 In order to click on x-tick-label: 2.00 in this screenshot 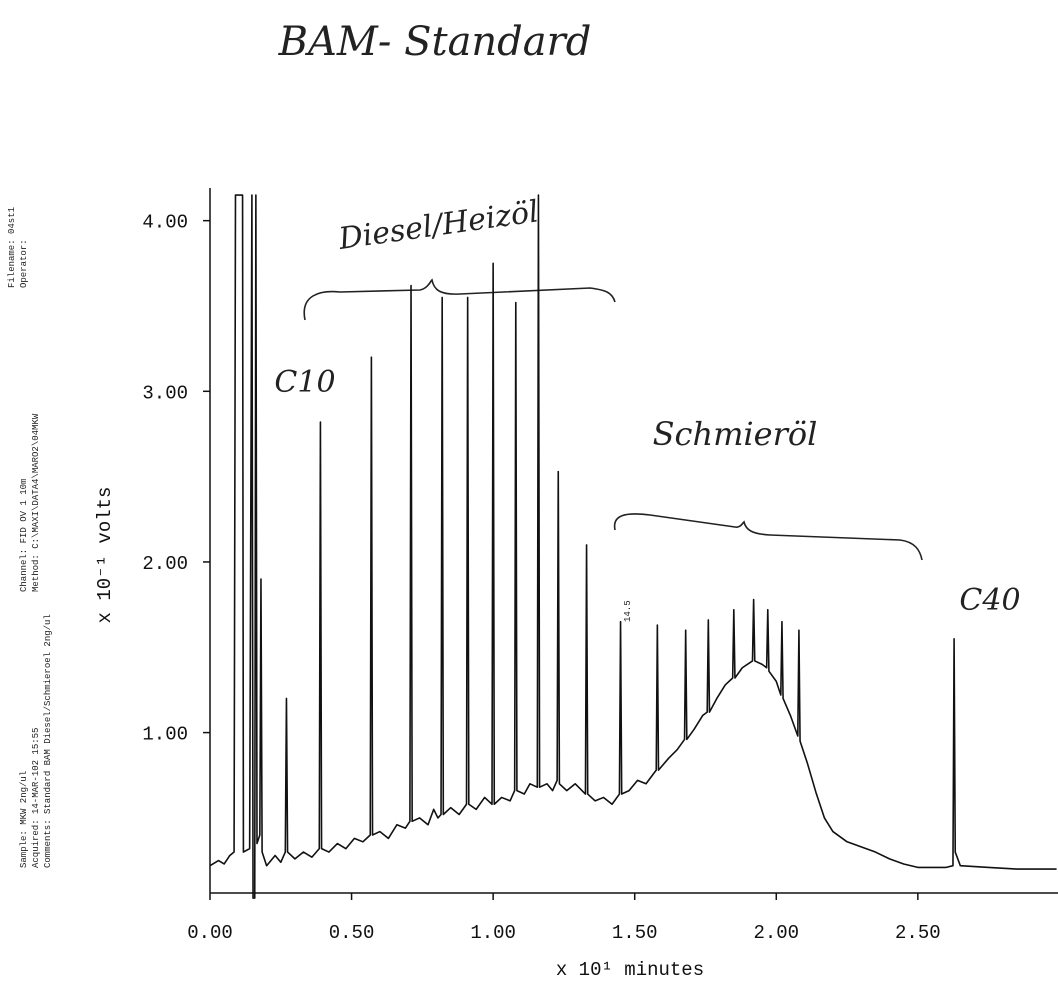, I will do `click(776, 933)`.